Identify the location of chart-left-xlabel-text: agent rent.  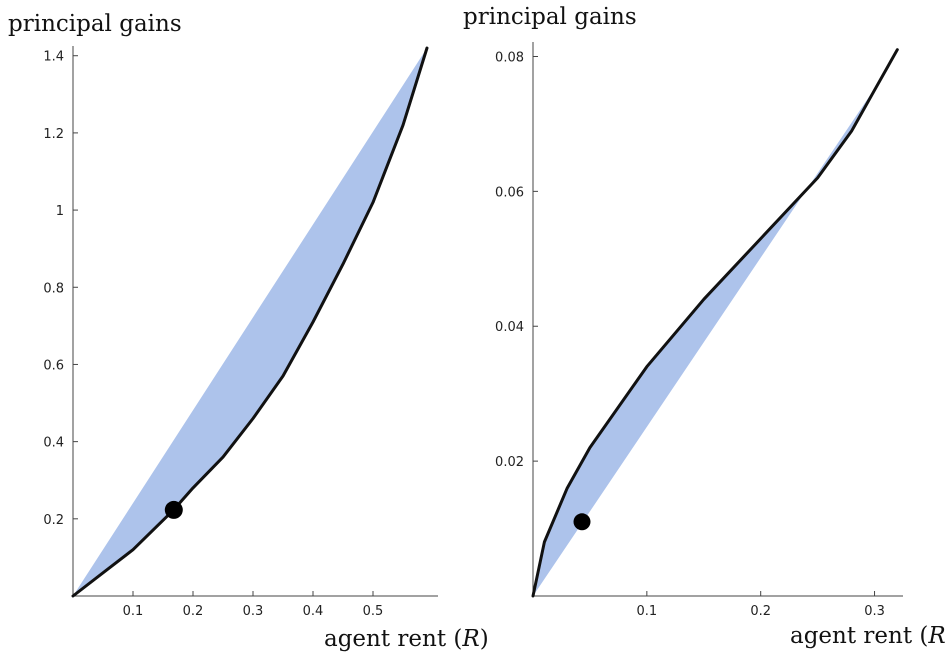
(385, 639).